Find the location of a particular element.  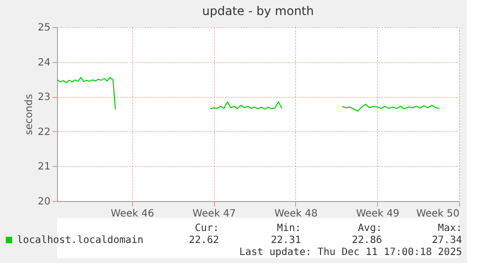

text: Min: is located at coordinates (288, 228).